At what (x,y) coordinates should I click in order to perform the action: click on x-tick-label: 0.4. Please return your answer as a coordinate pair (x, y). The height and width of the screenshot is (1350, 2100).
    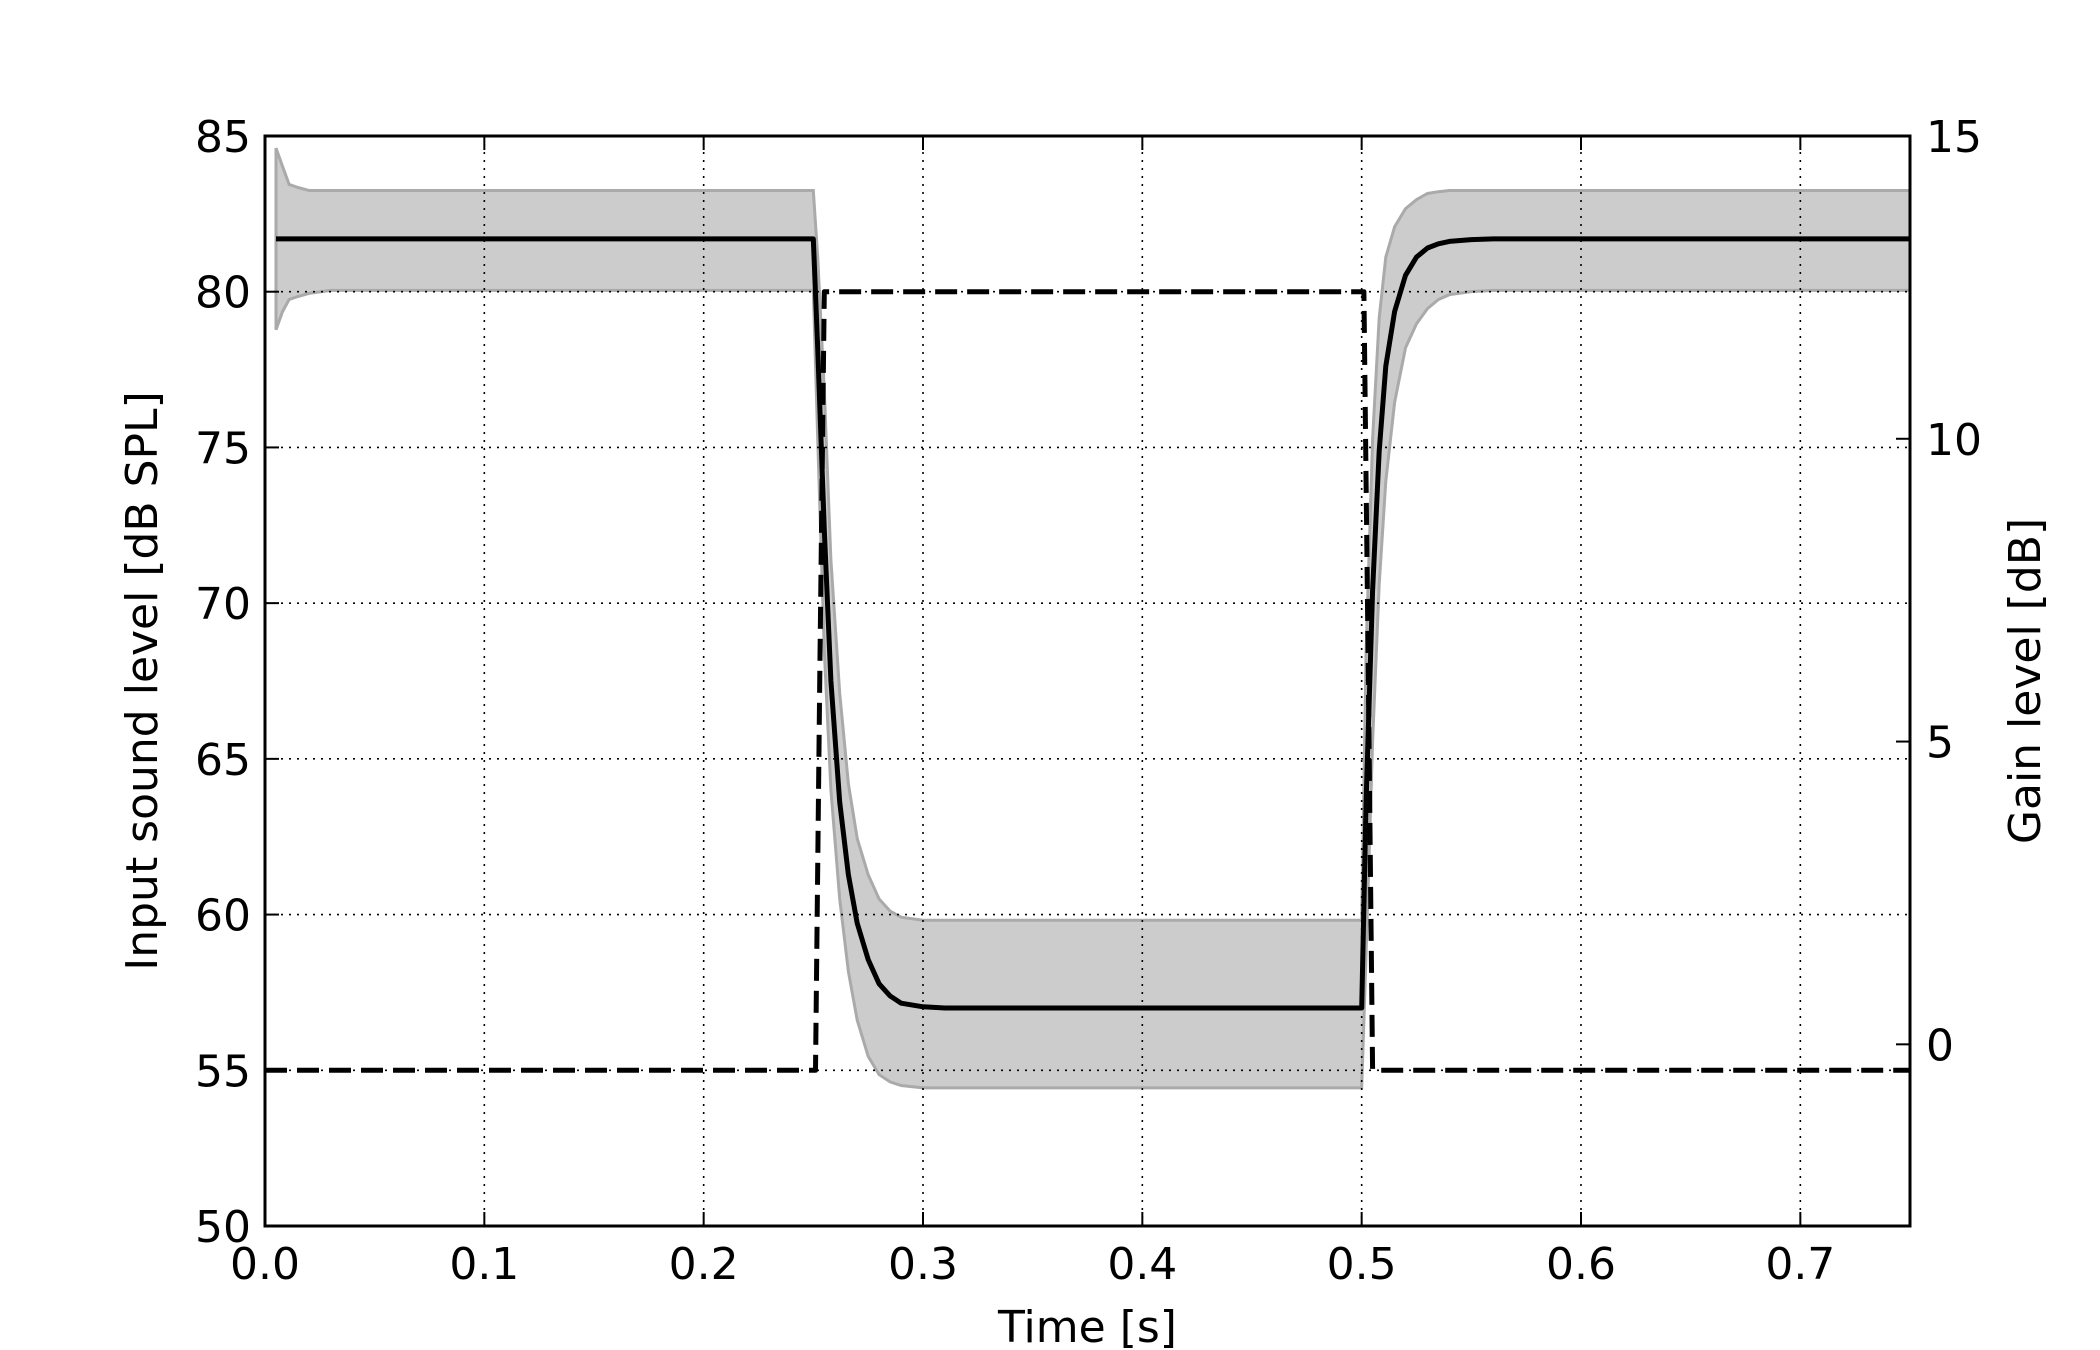
    Looking at the image, I should click on (1142, 1264).